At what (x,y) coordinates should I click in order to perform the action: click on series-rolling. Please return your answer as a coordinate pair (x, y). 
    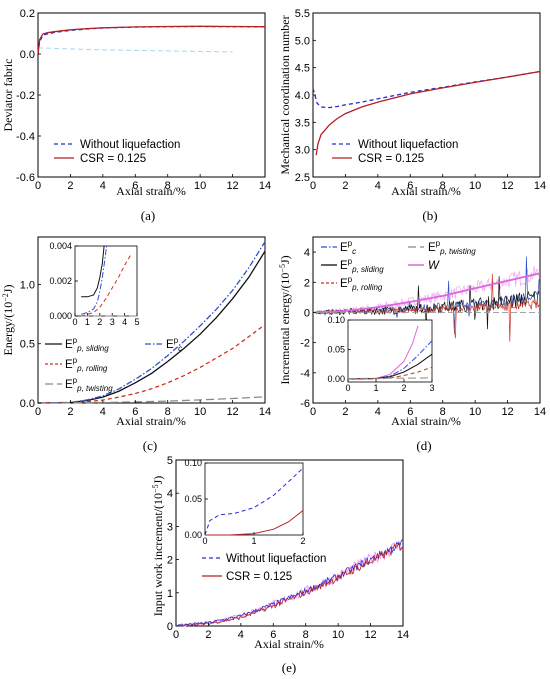
    Looking at the image, I should click on (428, 307).